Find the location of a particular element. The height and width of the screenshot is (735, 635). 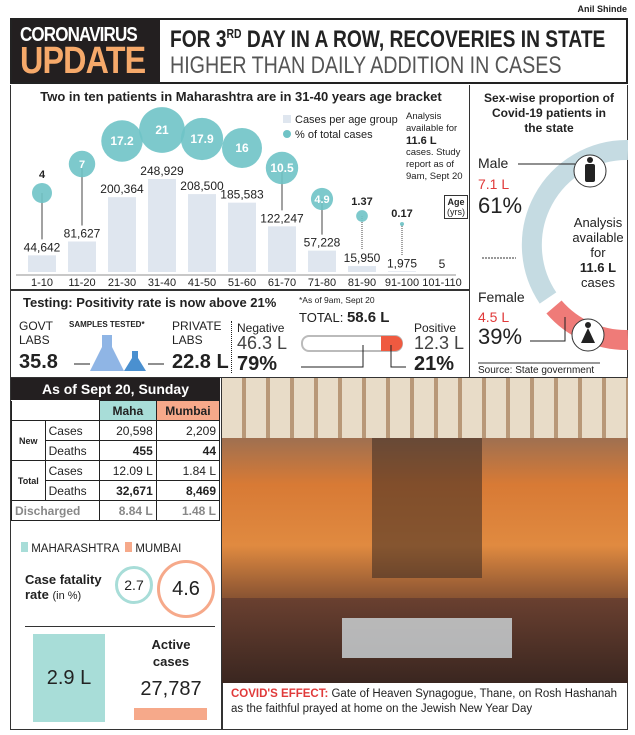

legend-item-cases: Cases per age group is located at coordinates (340, 120).